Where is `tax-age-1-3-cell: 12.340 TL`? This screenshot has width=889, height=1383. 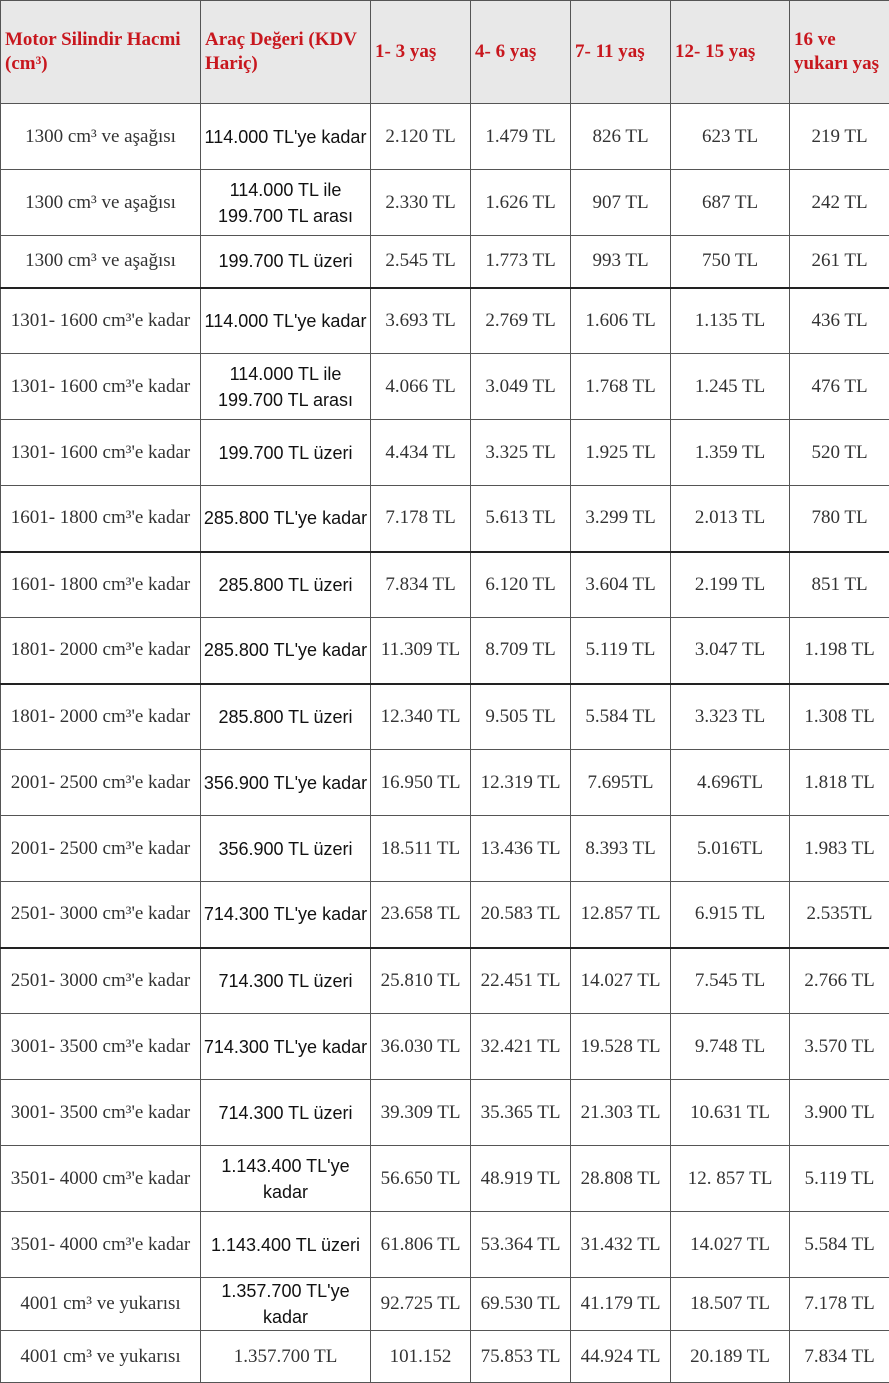
tax-age-1-3-cell: 12.340 TL is located at coordinates (421, 717).